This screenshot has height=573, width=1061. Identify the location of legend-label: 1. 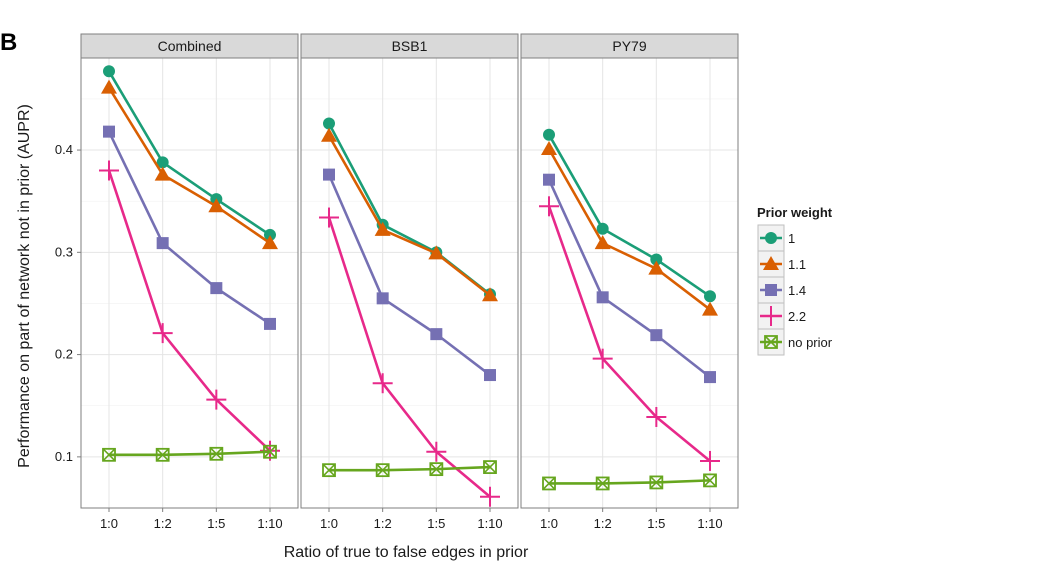
(791, 238).